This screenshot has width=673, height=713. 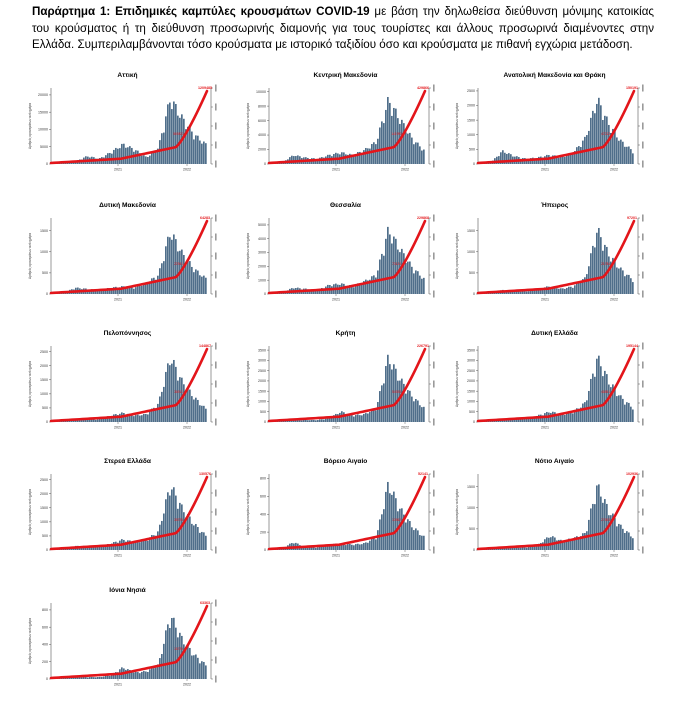 What do you see at coordinates (263, 497) in the screenshot?
I see `y-tick-label: 600` at bounding box center [263, 497].